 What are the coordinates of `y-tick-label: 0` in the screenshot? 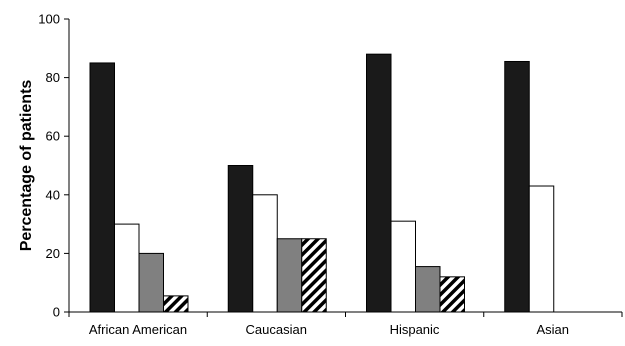 It's located at (56, 312).